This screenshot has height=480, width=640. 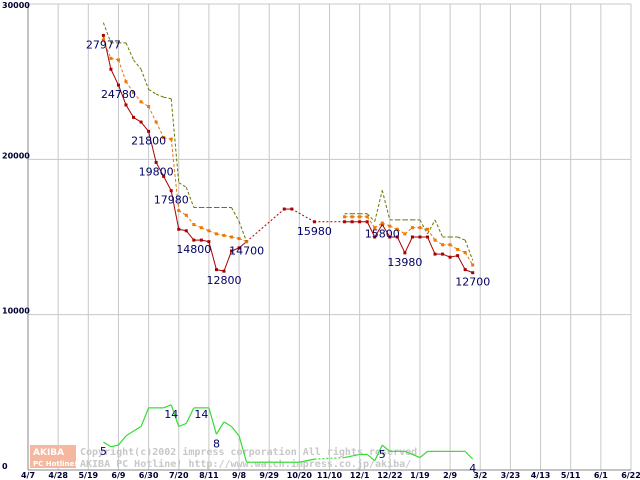 I want to click on x-tick-label: 10/20, so click(x=300, y=475).